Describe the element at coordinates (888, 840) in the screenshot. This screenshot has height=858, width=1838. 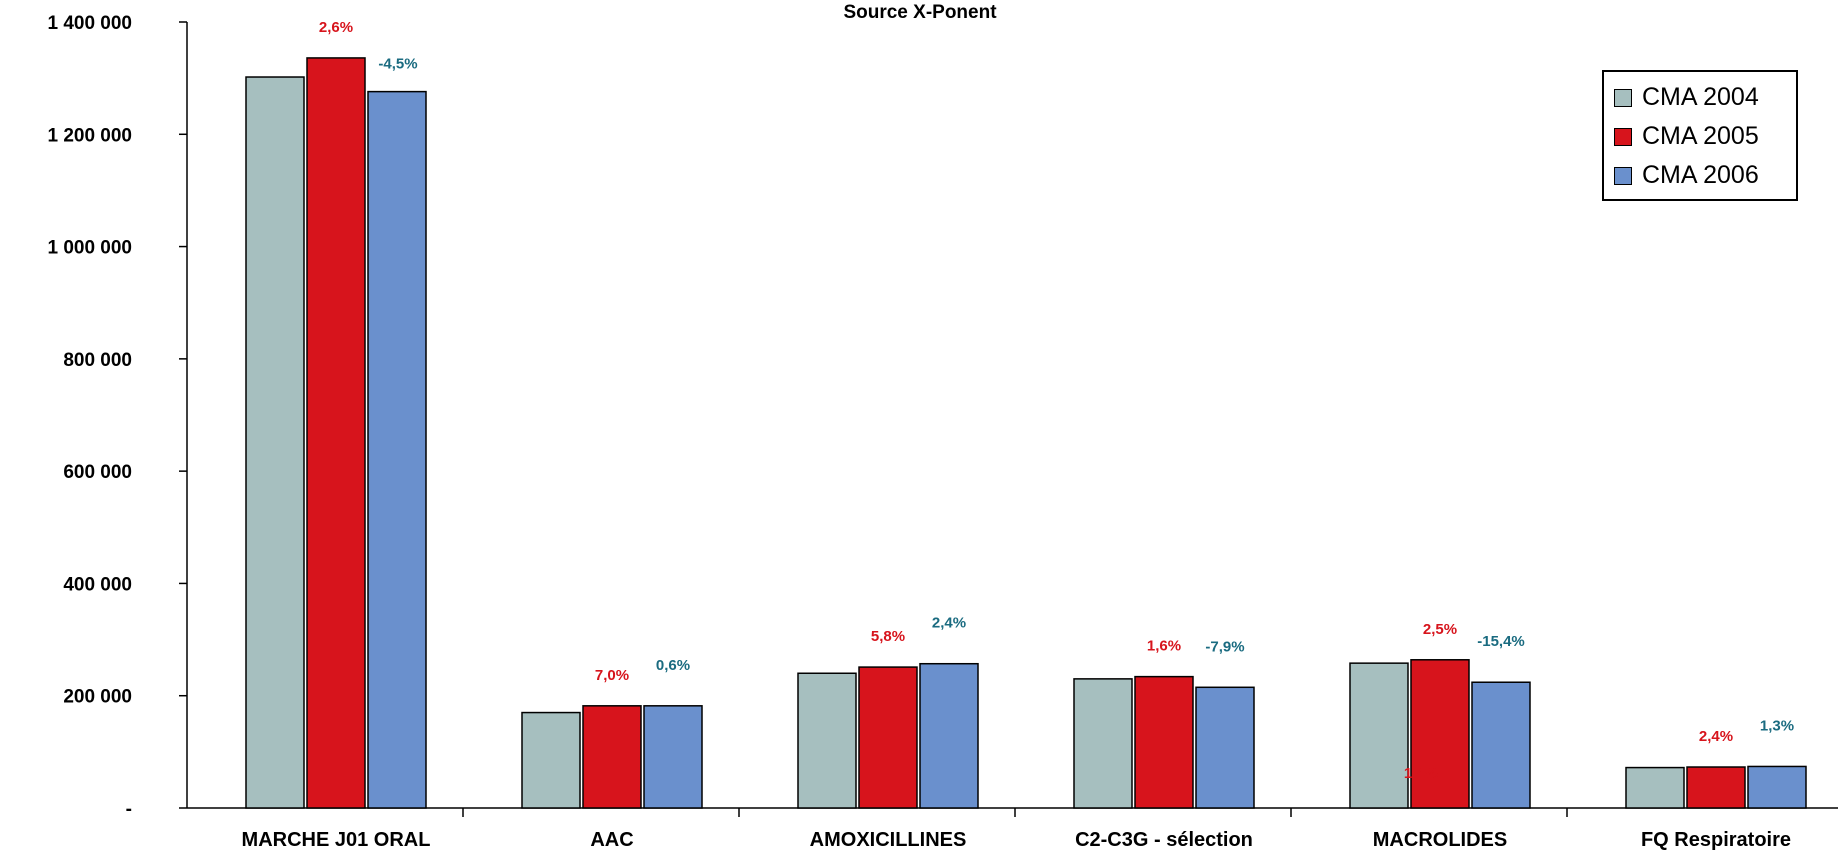
I see `x-tick-label: AMOXICILLINES` at that location.